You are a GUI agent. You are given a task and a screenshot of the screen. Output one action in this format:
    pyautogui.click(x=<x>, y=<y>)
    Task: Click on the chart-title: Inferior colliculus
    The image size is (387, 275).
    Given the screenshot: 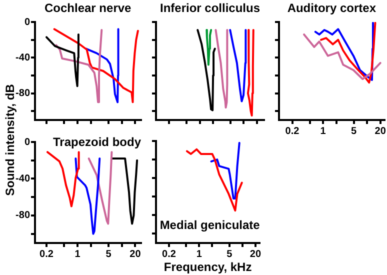 What is the action you would take?
    pyautogui.click(x=210, y=8)
    